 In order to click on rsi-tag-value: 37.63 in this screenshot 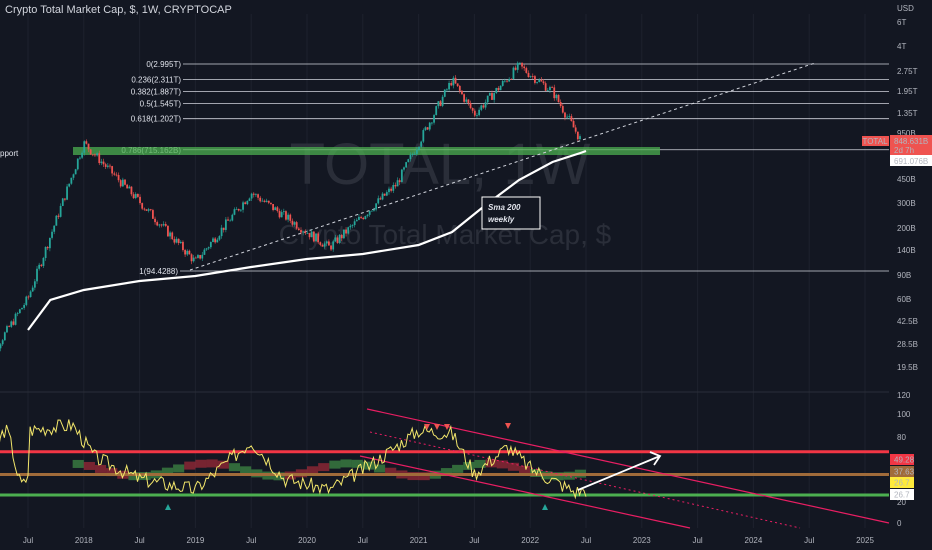, I will do `click(904, 472)`.